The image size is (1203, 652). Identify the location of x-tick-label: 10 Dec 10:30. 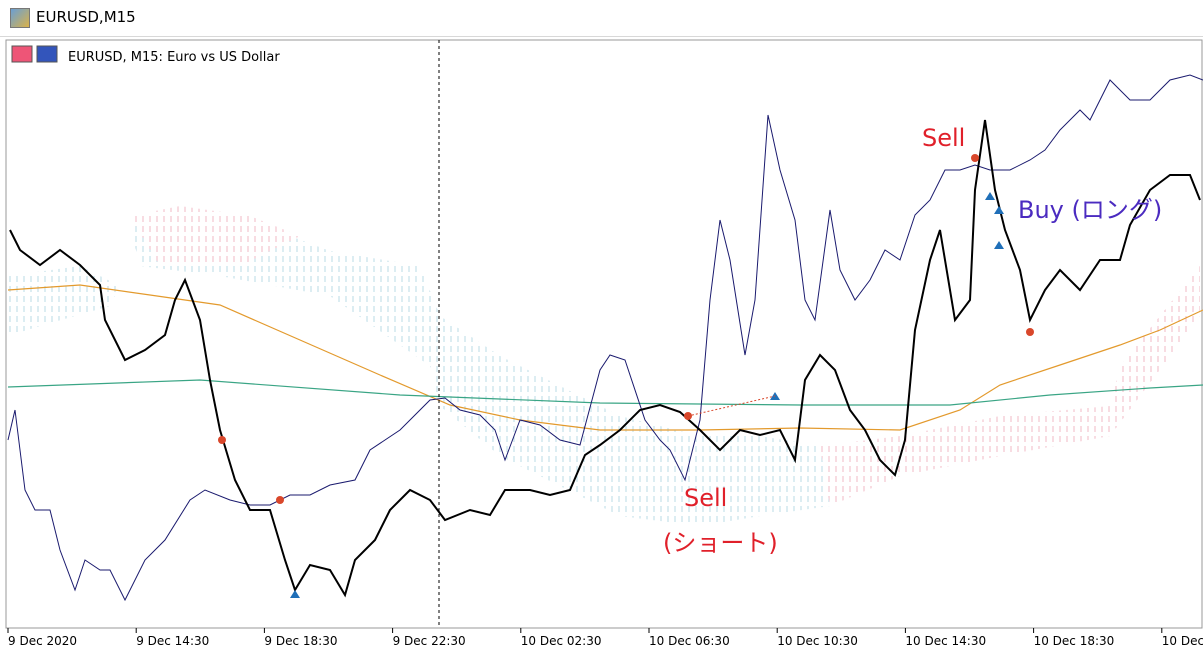
(817, 641).